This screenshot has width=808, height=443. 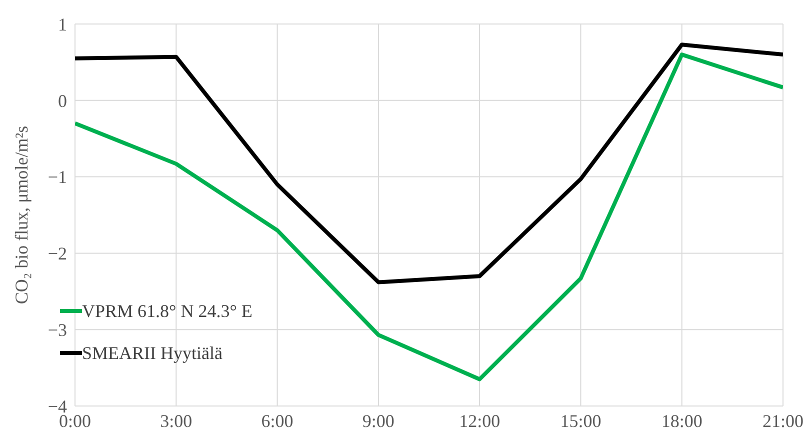 I want to click on x-tick-label: 6:00, so click(x=277, y=420).